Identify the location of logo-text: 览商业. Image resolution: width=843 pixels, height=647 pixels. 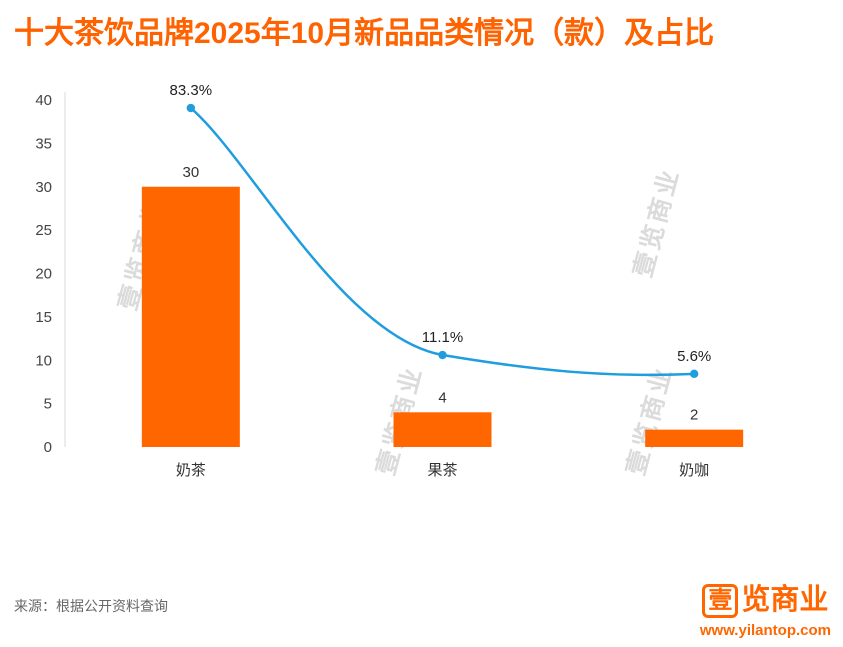
(785, 600).